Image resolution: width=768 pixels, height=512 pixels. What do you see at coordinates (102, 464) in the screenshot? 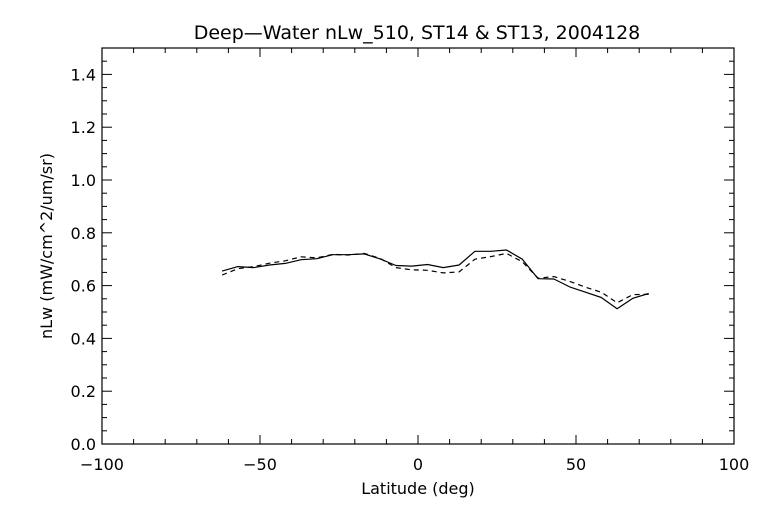
I see `x-tick-label: −100` at bounding box center [102, 464].